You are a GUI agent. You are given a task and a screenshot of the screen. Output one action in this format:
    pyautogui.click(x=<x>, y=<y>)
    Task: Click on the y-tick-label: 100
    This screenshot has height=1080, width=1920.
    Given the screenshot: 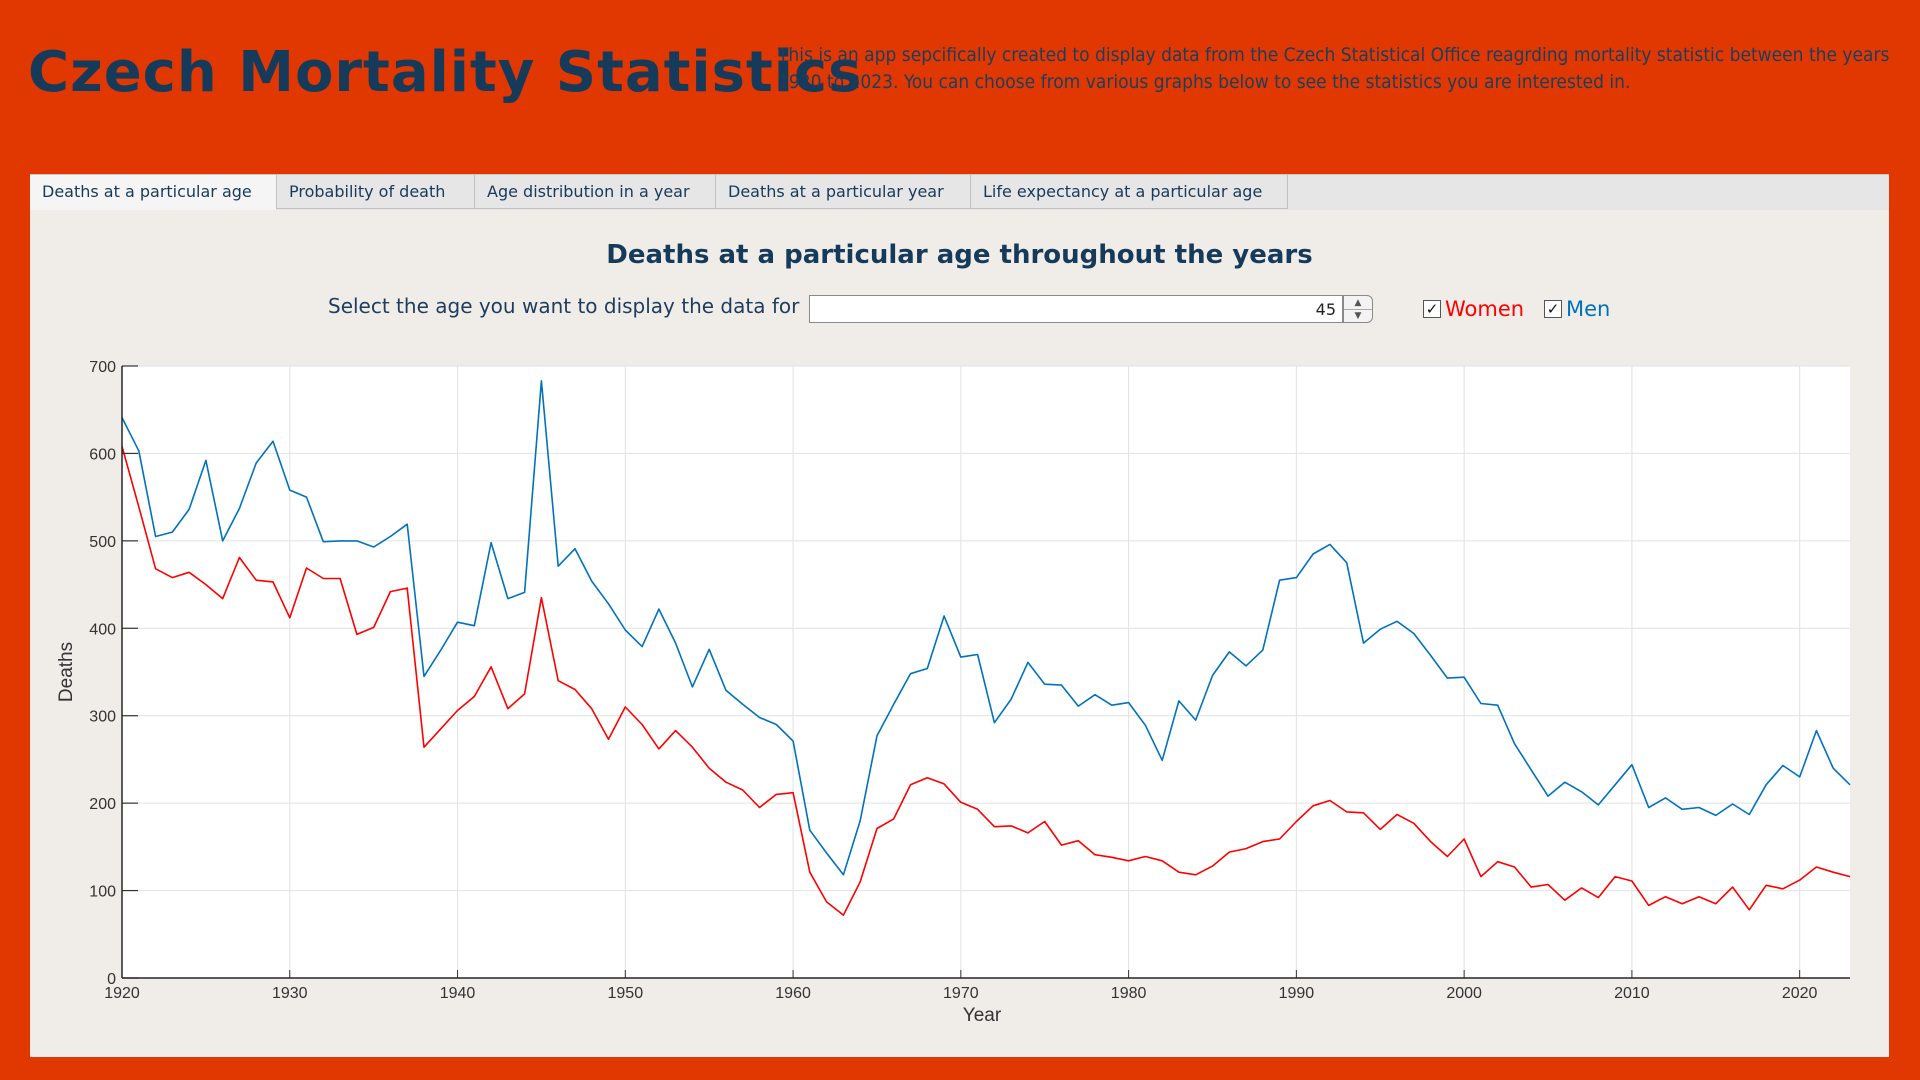 What is the action you would take?
    pyautogui.click(x=102, y=892)
    